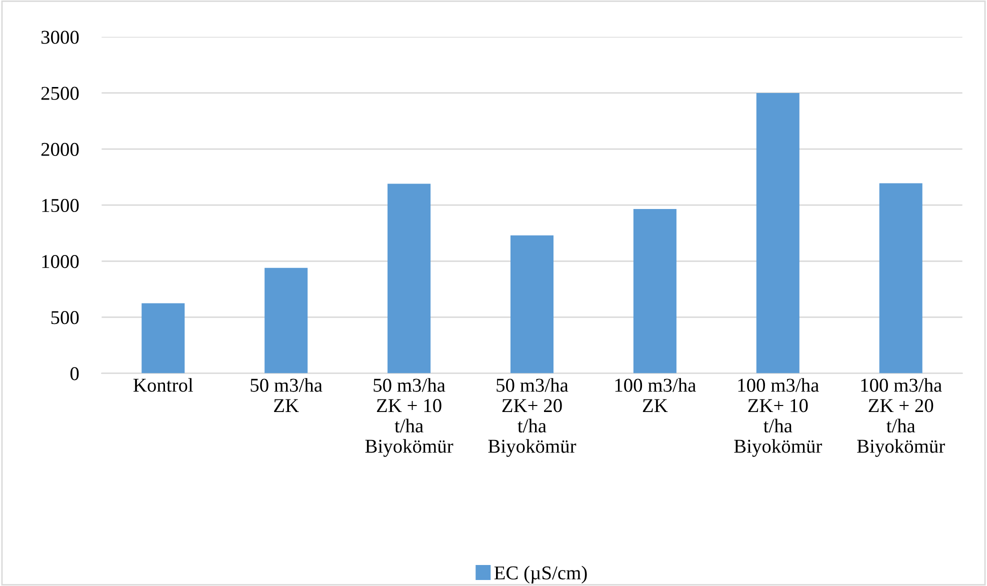 This screenshot has width=987, height=586. What do you see at coordinates (60, 205) in the screenshot?
I see `y-tick-label: 1500` at bounding box center [60, 205].